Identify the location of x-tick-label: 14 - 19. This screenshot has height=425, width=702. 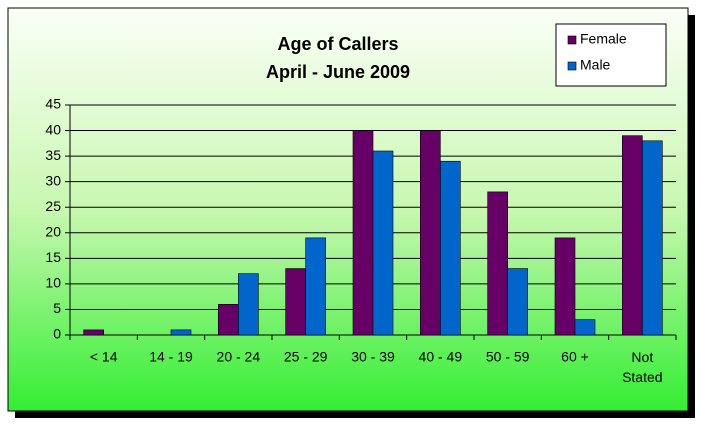
(171, 357).